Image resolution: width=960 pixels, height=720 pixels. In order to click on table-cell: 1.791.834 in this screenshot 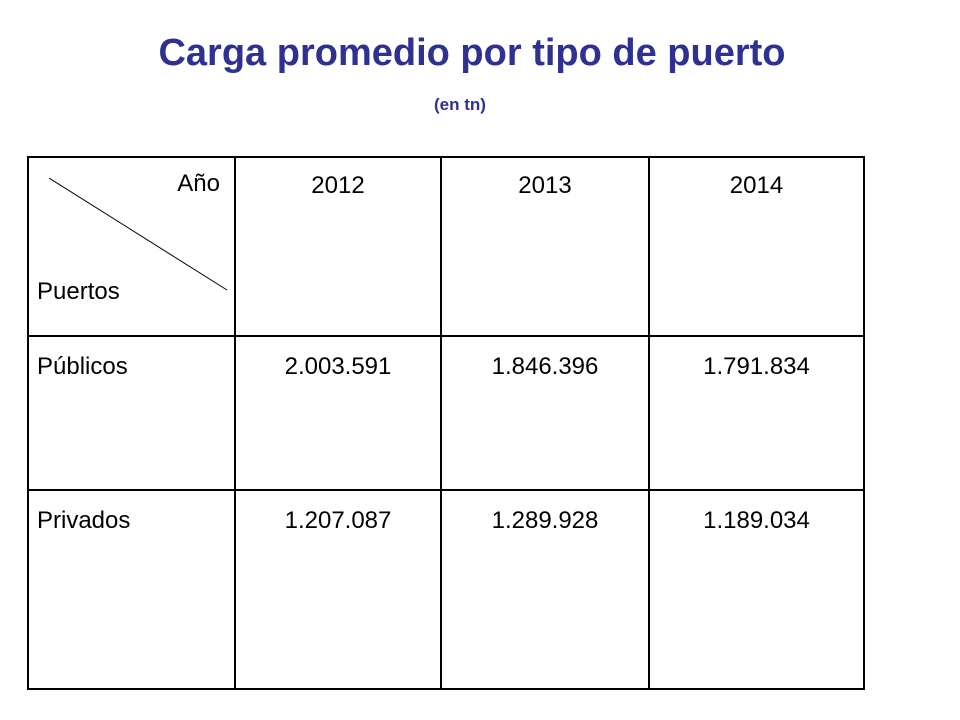, I will do `click(756, 413)`.